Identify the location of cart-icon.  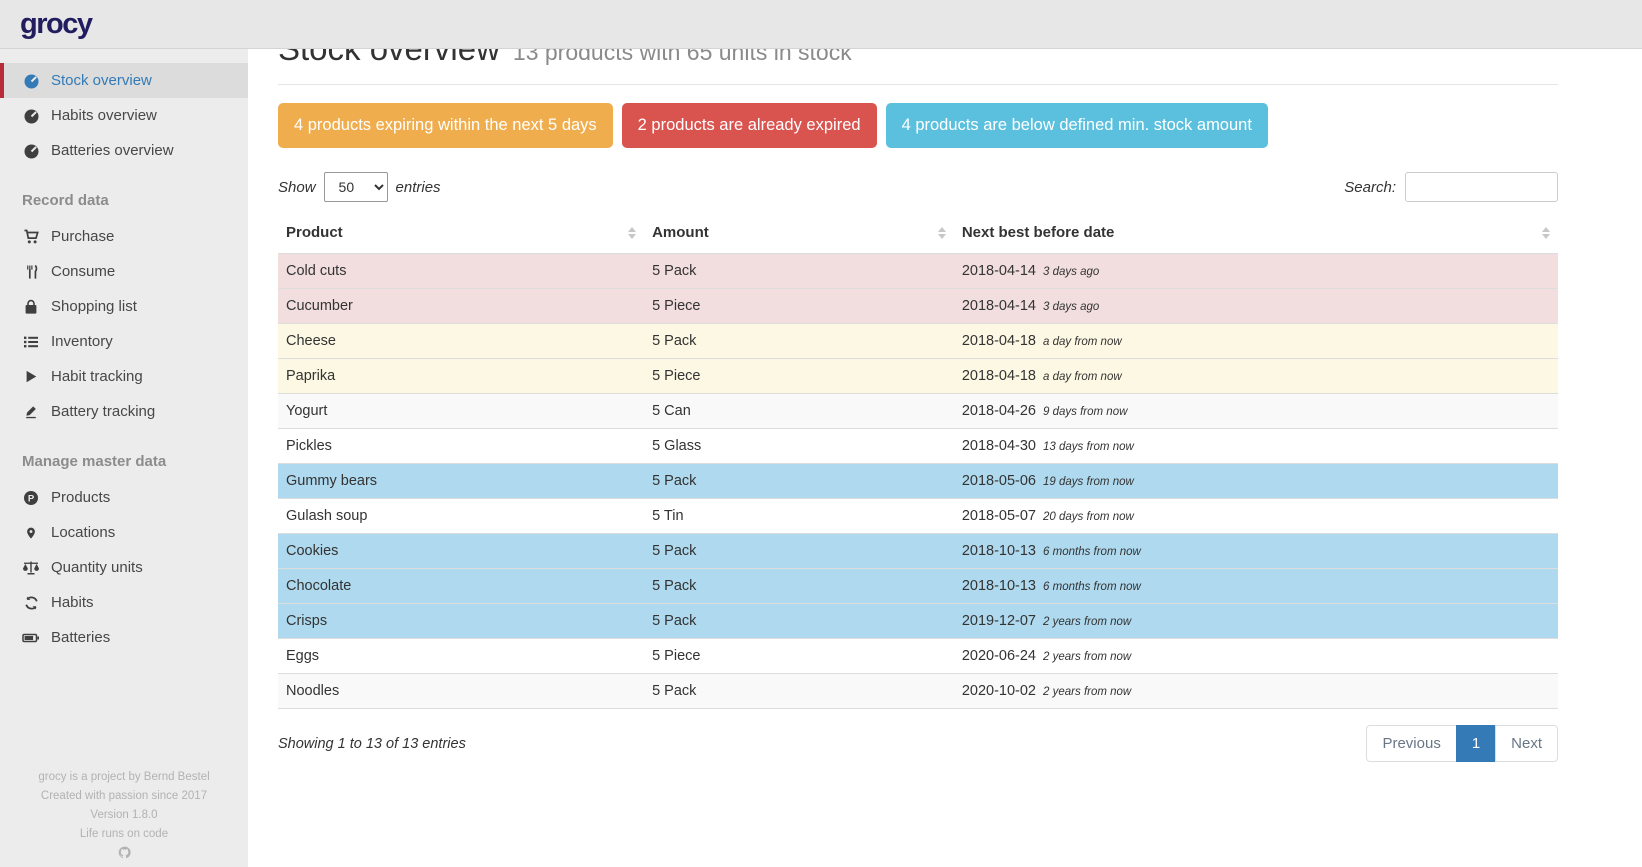
(31, 237).